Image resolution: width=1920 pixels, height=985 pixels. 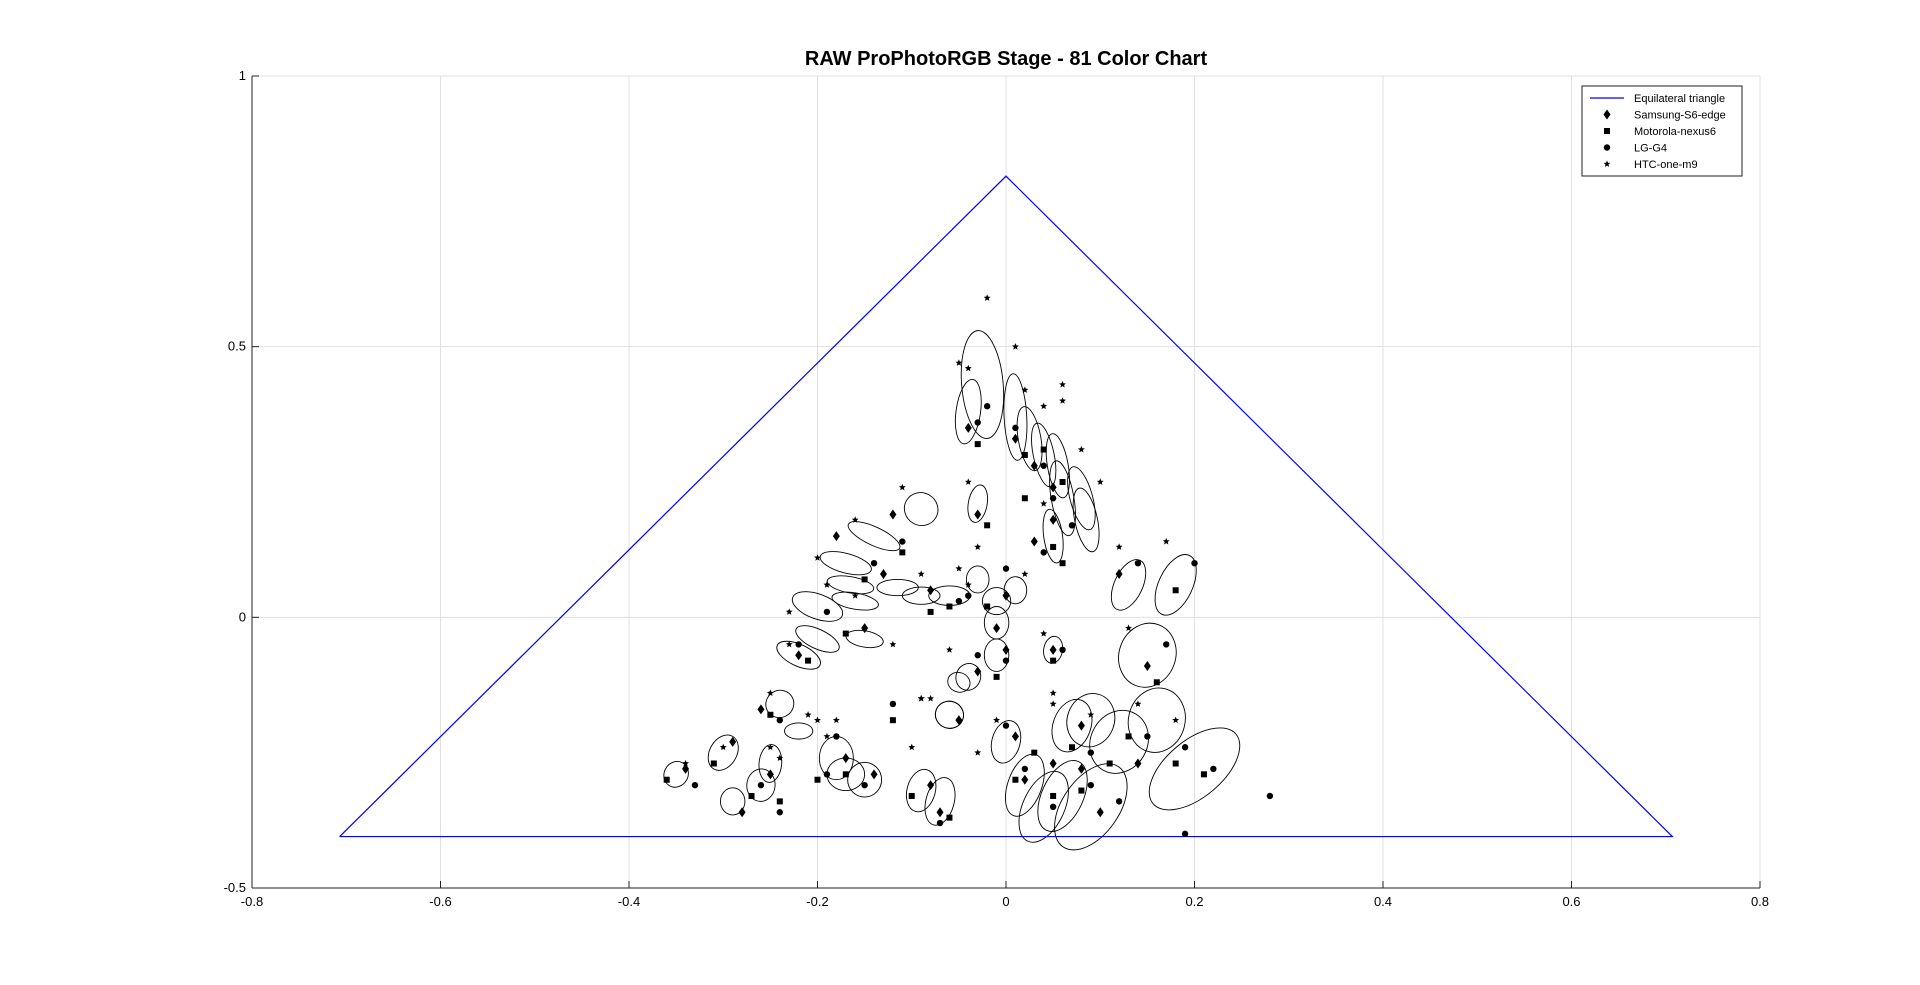 What do you see at coordinates (1666, 165) in the screenshot?
I see `legend-label-htc-one-m9: HTC-one-m9` at bounding box center [1666, 165].